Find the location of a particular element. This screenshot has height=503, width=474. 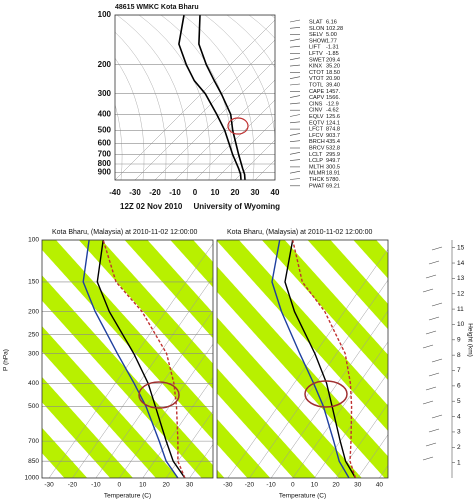

index-value: -1.31 is located at coordinates (332, 48).